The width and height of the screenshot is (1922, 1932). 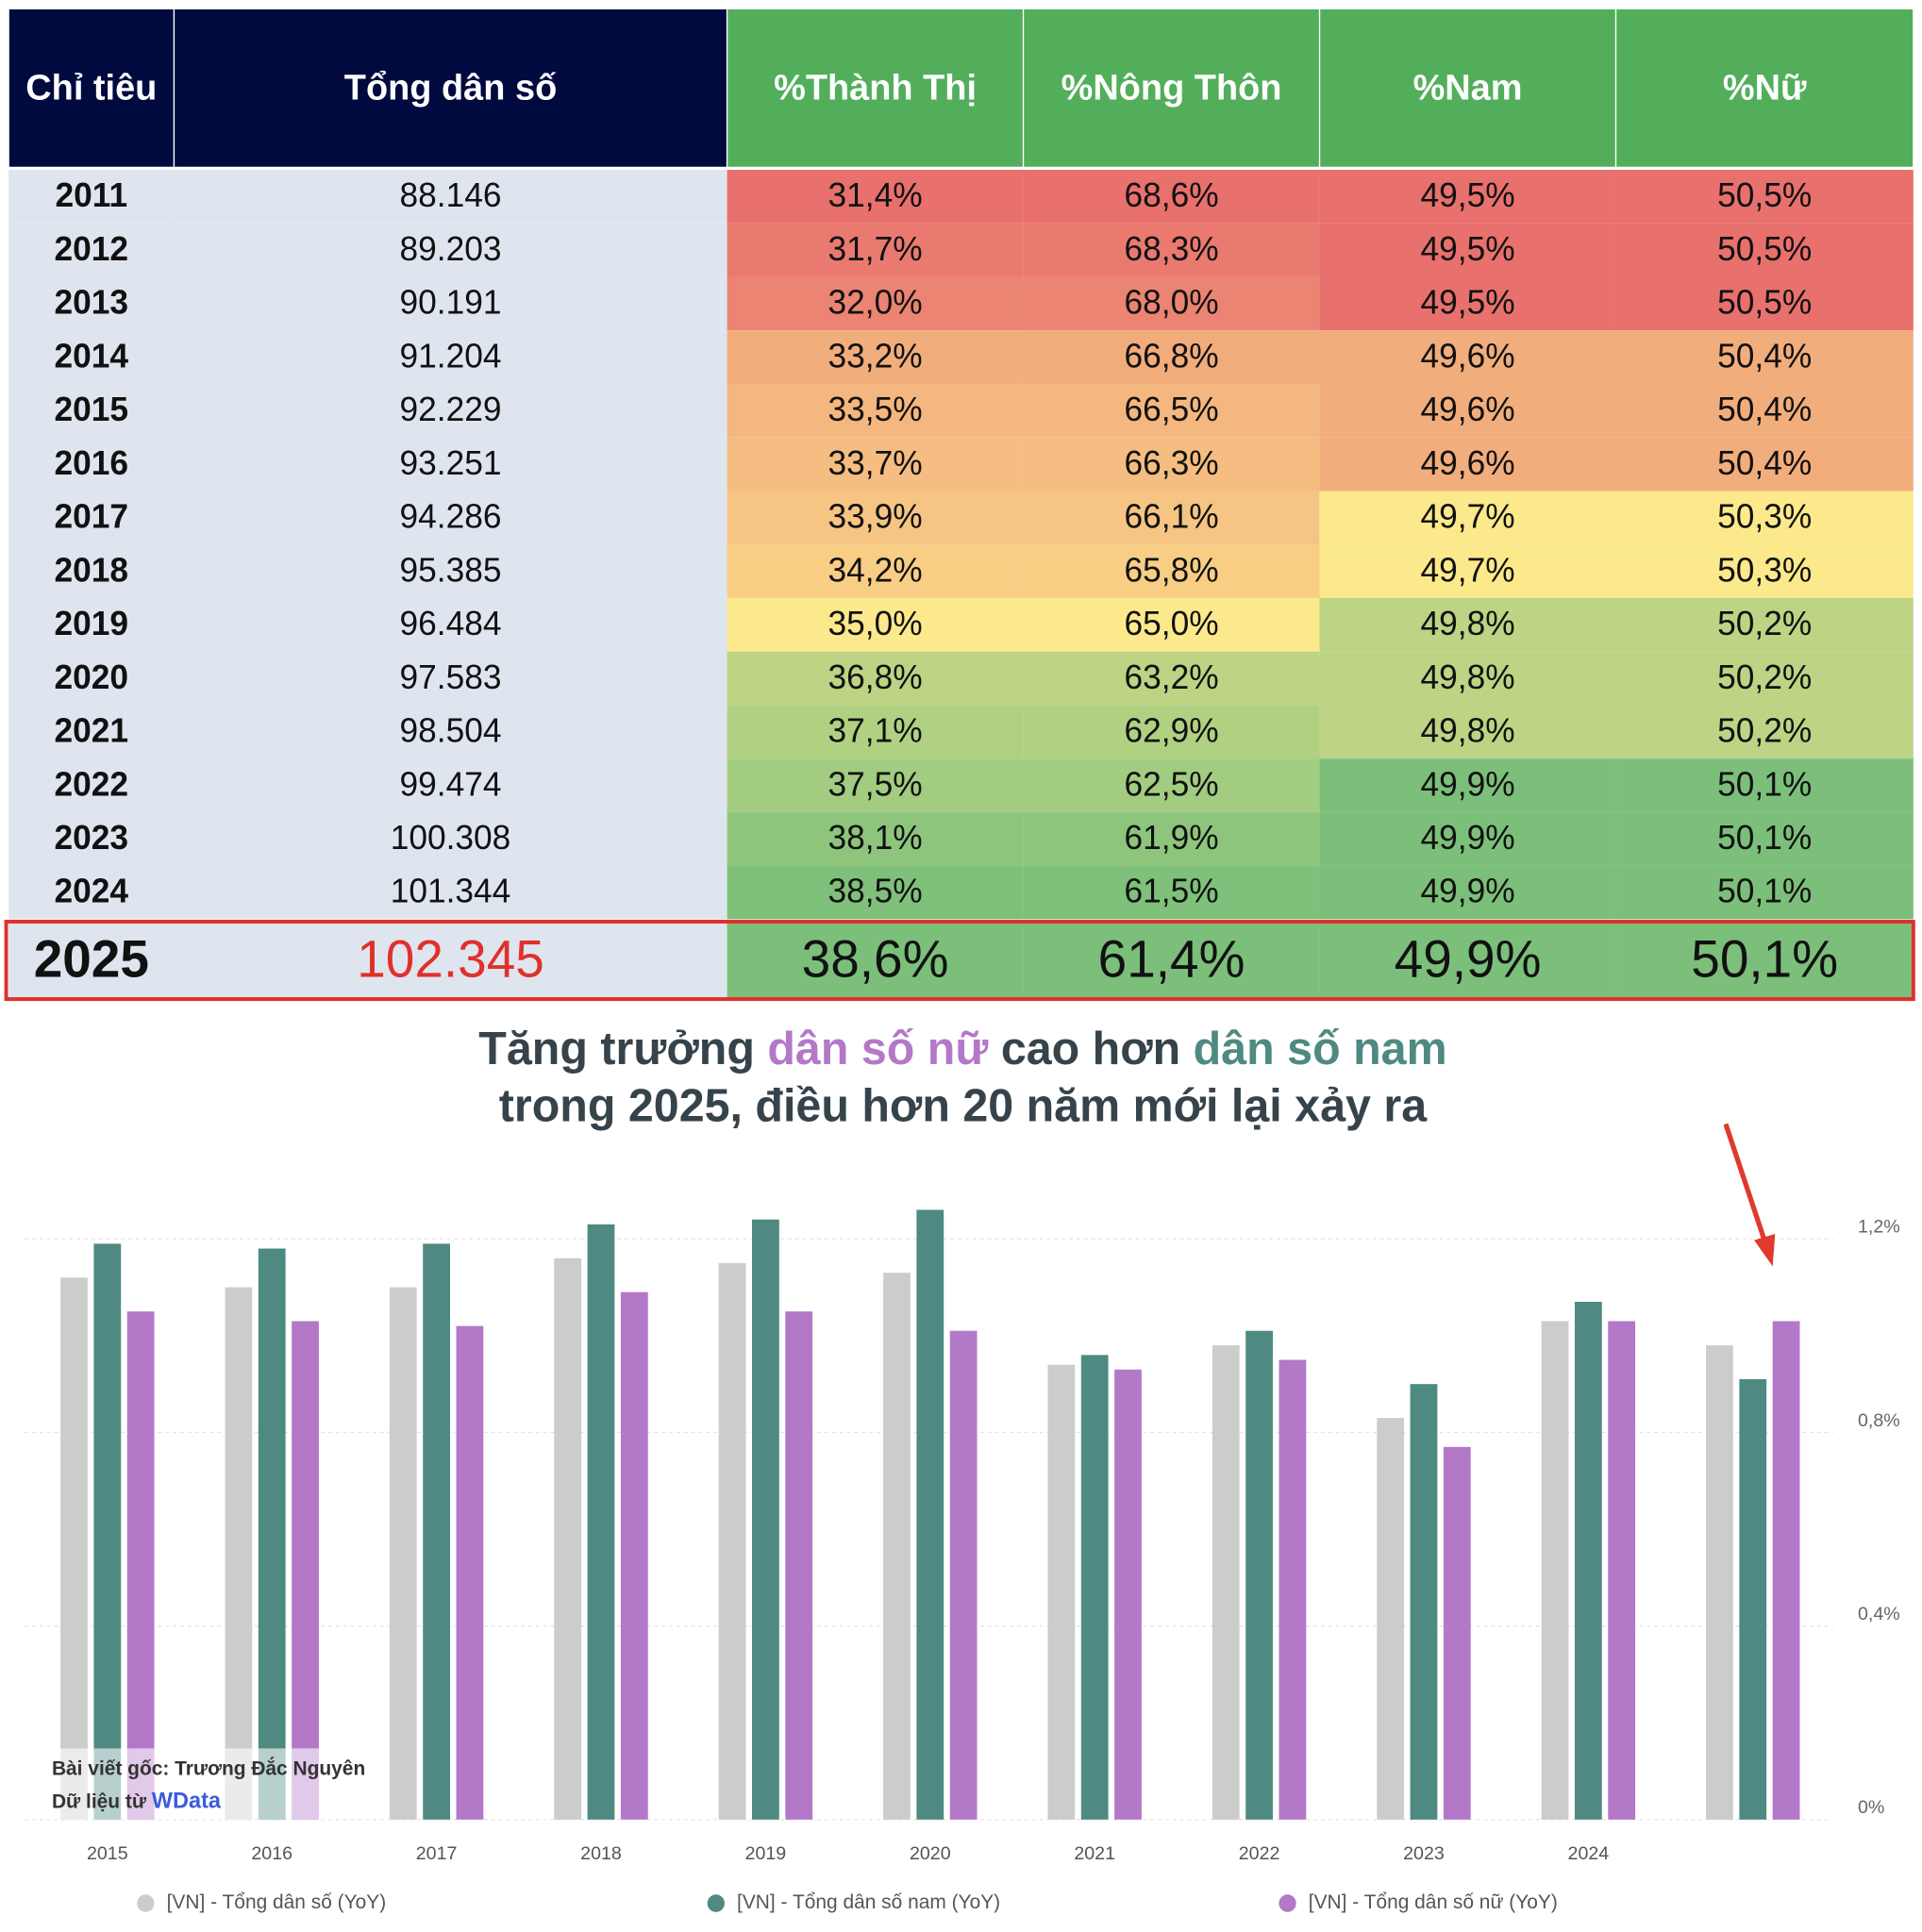 I want to click on row-label: 2021, so click(x=92, y=730).